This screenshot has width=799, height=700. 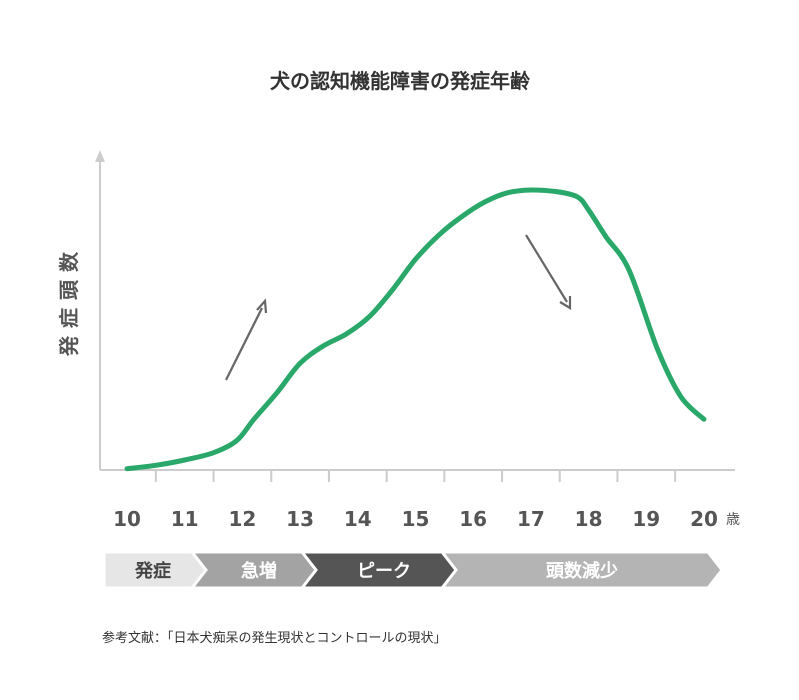 What do you see at coordinates (358, 519) in the screenshot?
I see `x-tick-label: 14` at bounding box center [358, 519].